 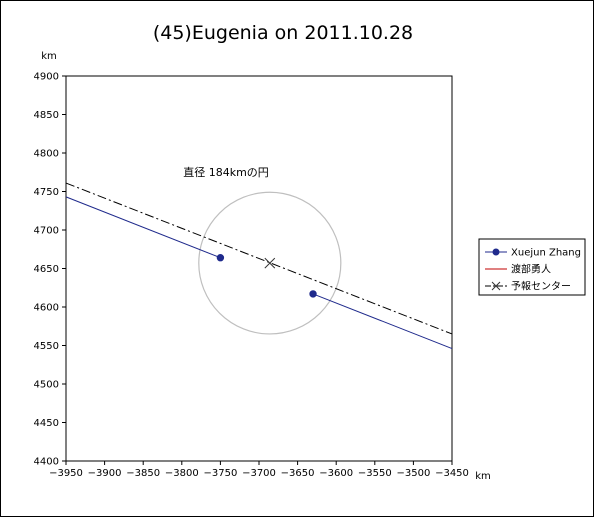 I want to click on x-tick-label: −3450, so click(x=452, y=473).